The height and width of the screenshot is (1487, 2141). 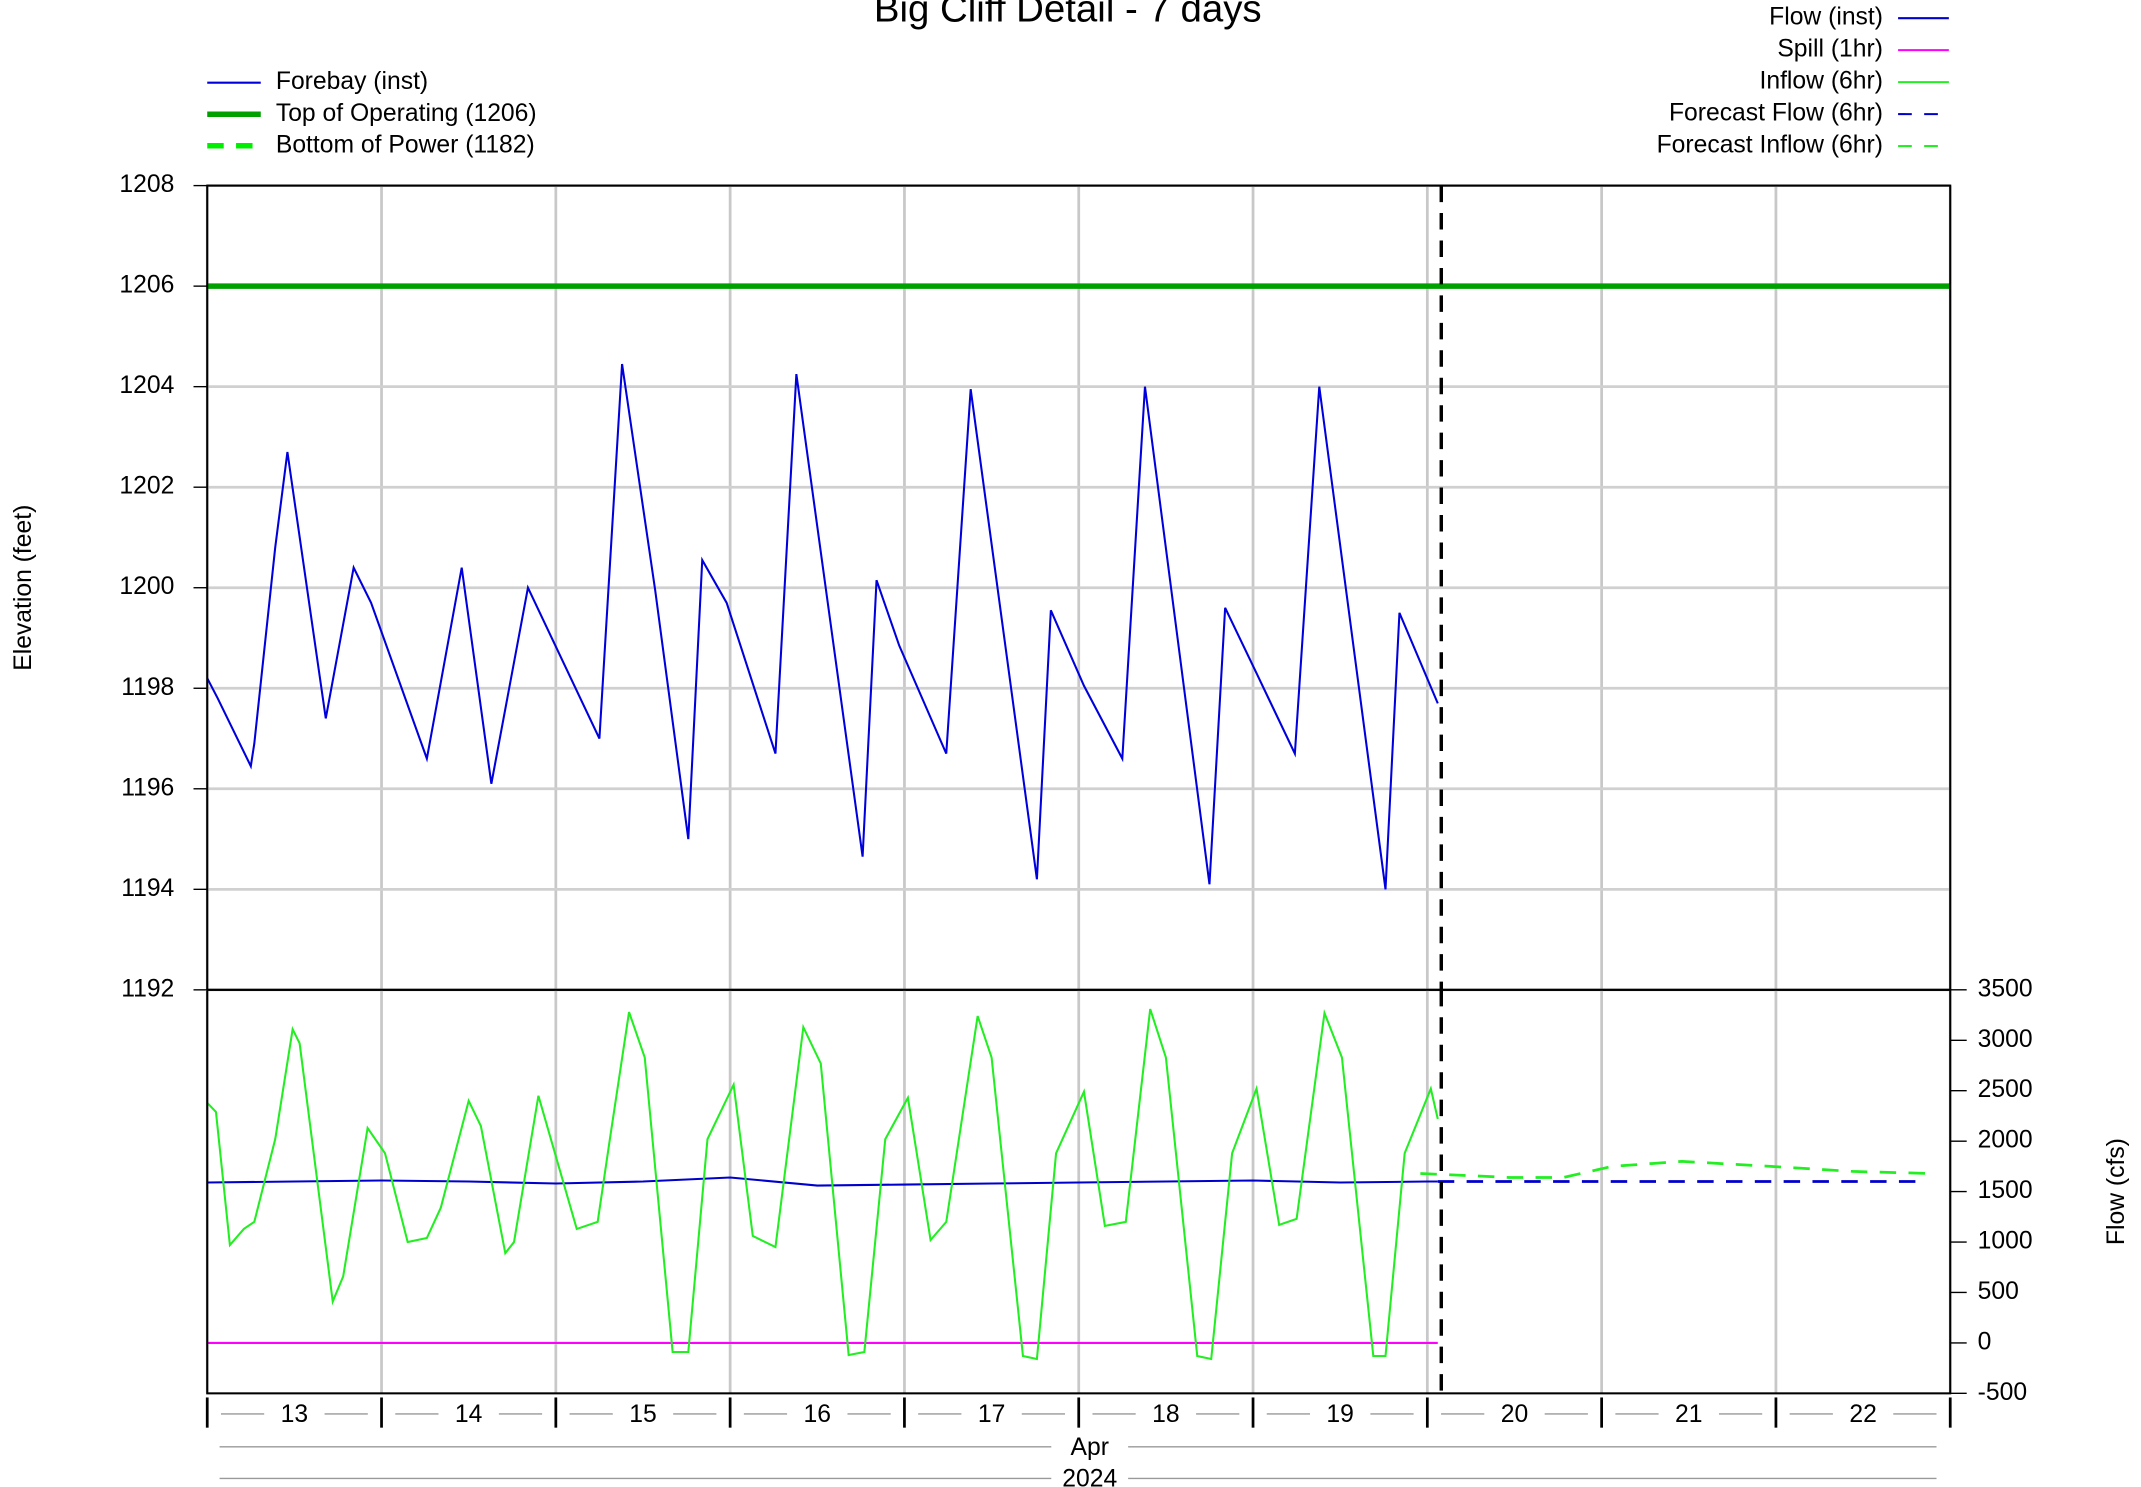 I want to click on legend-label: Forecast Flow (6hr), so click(x=1776, y=113).